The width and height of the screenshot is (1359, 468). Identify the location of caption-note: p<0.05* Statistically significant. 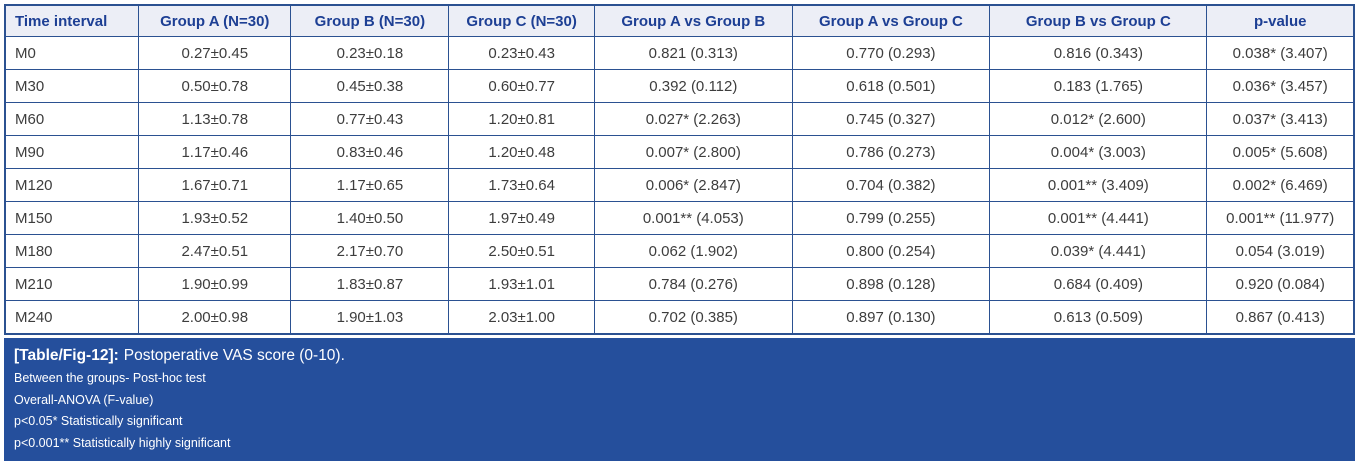
(98, 421).